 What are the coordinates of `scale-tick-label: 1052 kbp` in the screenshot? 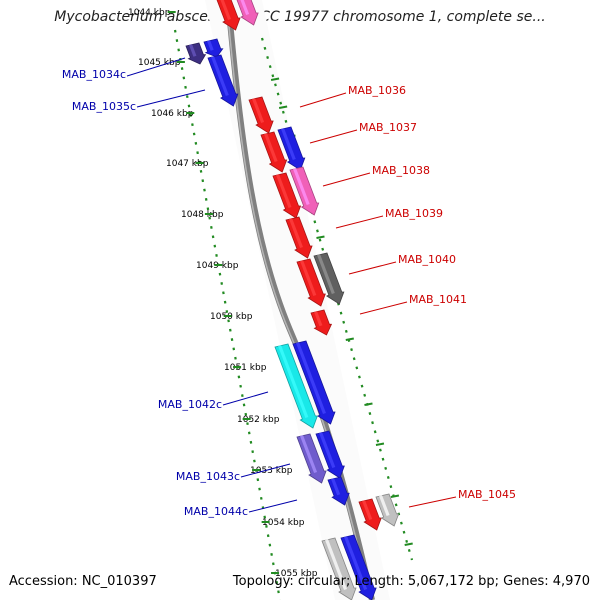 It's located at (258, 420).